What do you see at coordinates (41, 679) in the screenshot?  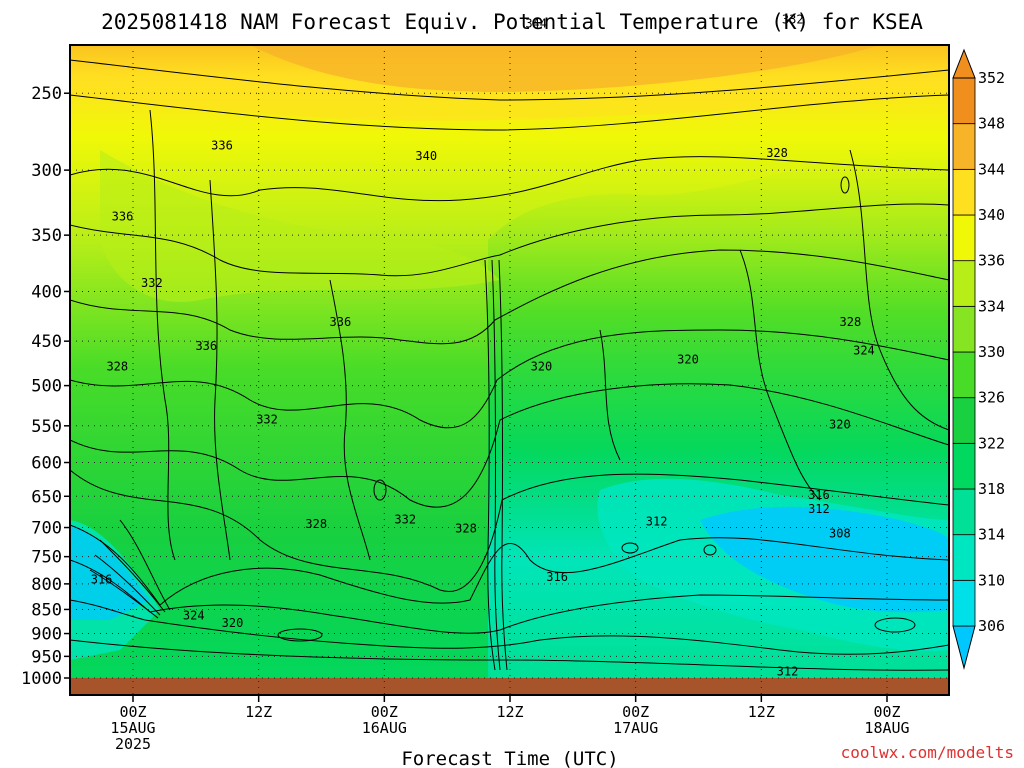 I see `y-tick-label: 1000` at bounding box center [41, 679].